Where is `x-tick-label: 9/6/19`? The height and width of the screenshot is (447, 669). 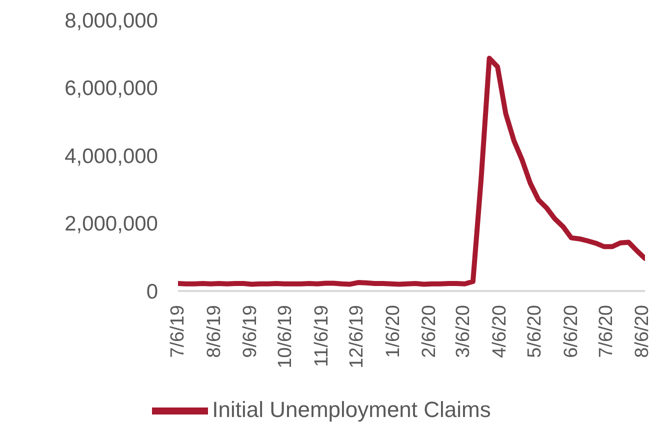 x-tick-label: 9/6/19 is located at coordinates (251, 331).